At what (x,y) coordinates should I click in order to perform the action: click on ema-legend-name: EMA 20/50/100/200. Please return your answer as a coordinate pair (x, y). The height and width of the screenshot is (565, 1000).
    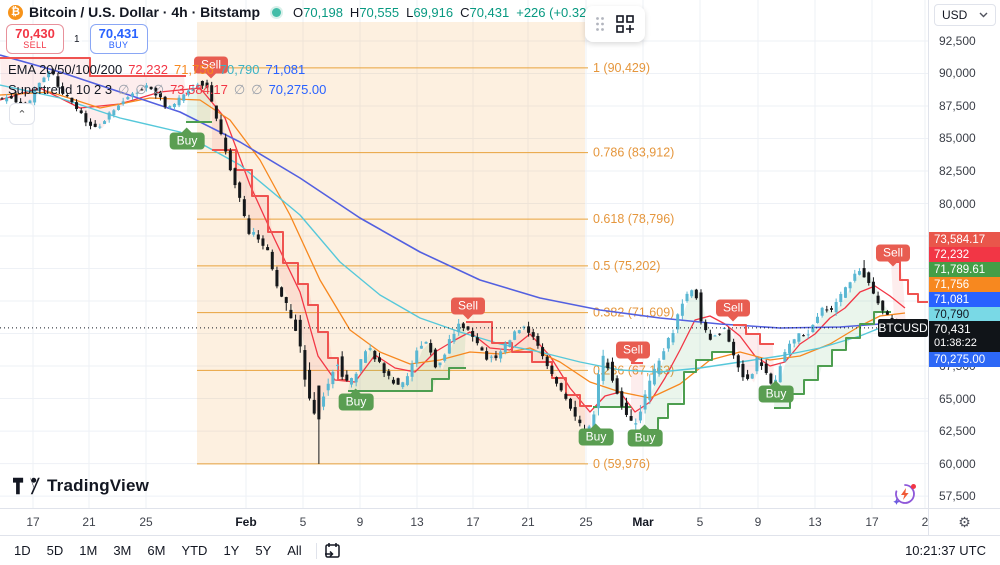
    Looking at the image, I should click on (65, 69).